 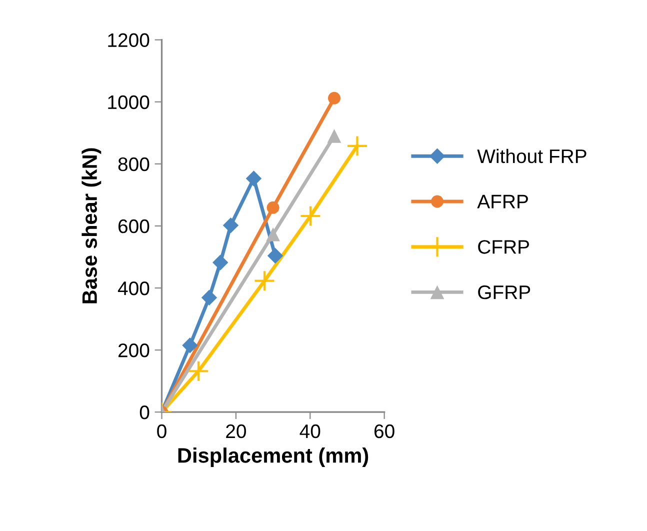 What do you see at coordinates (129, 40) in the screenshot?
I see `y-tick-label: 1200` at bounding box center [129, 40].